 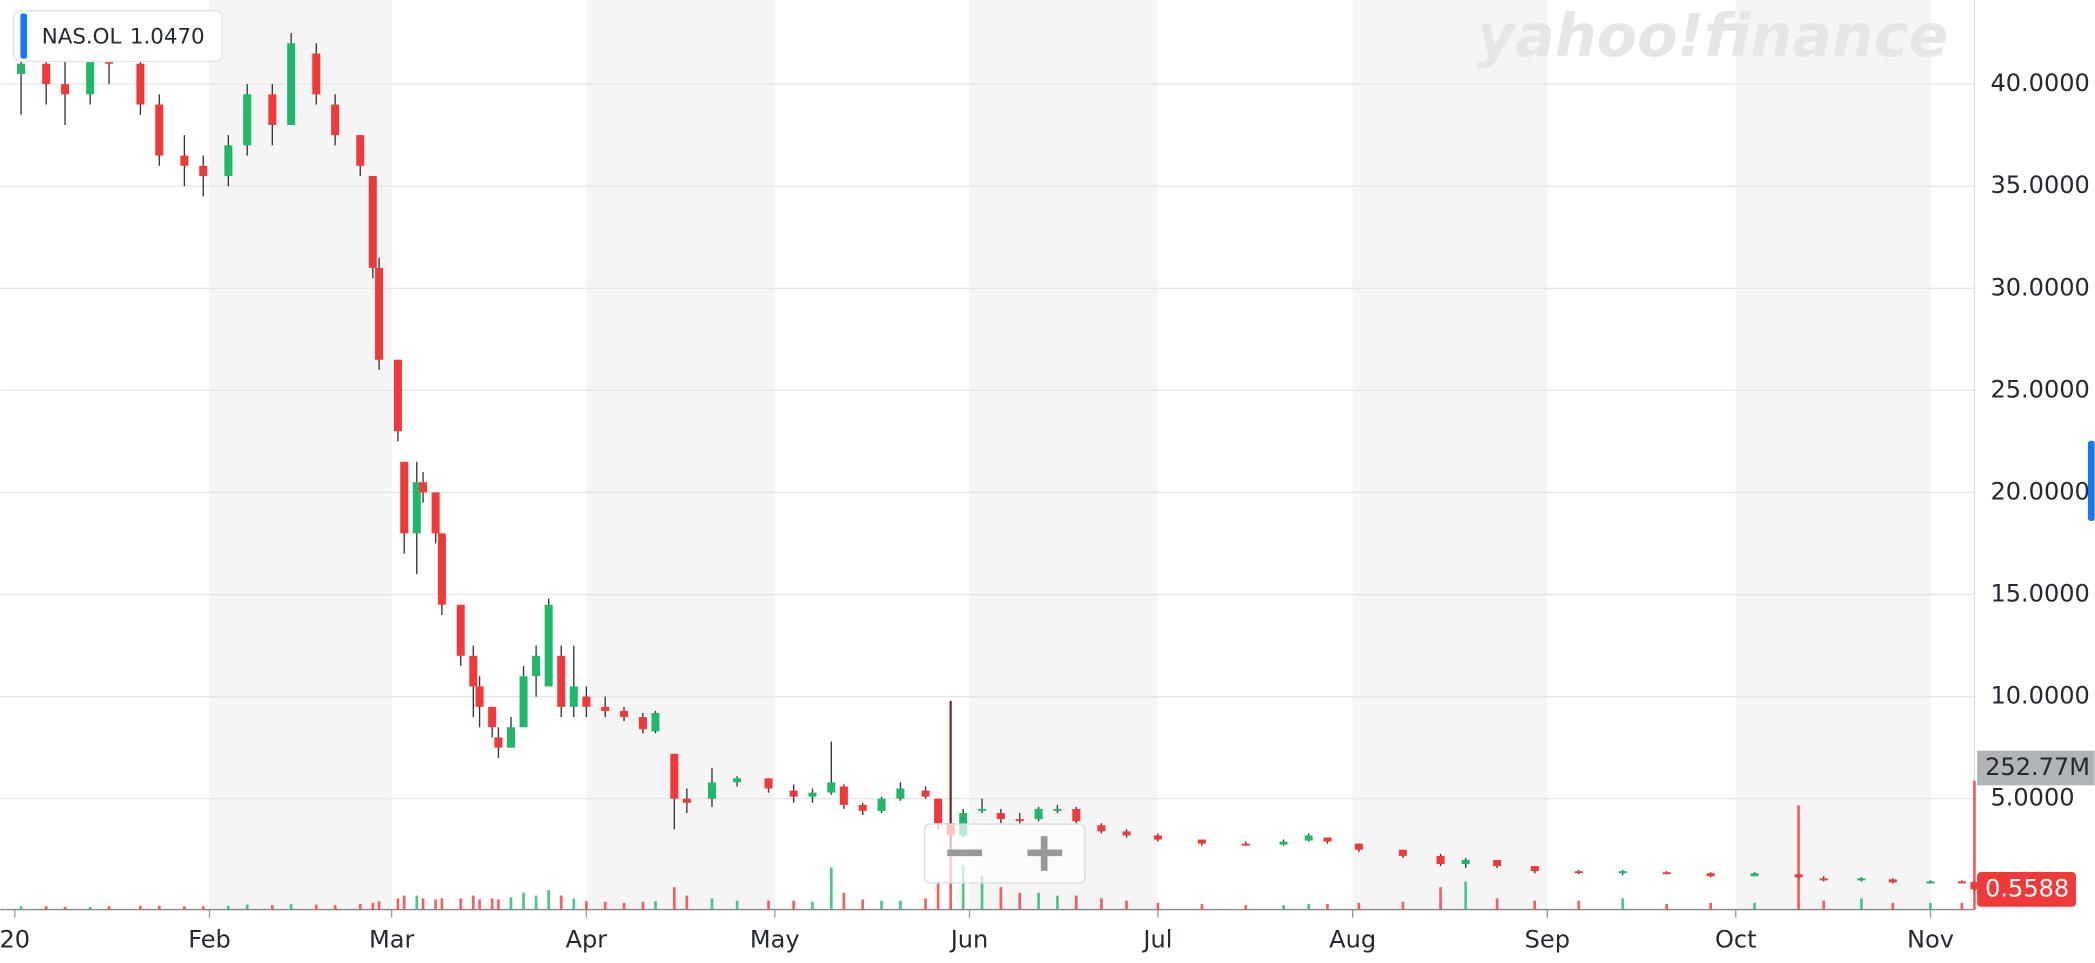 I want to click on side-tab, so click(x=2091, y=480).